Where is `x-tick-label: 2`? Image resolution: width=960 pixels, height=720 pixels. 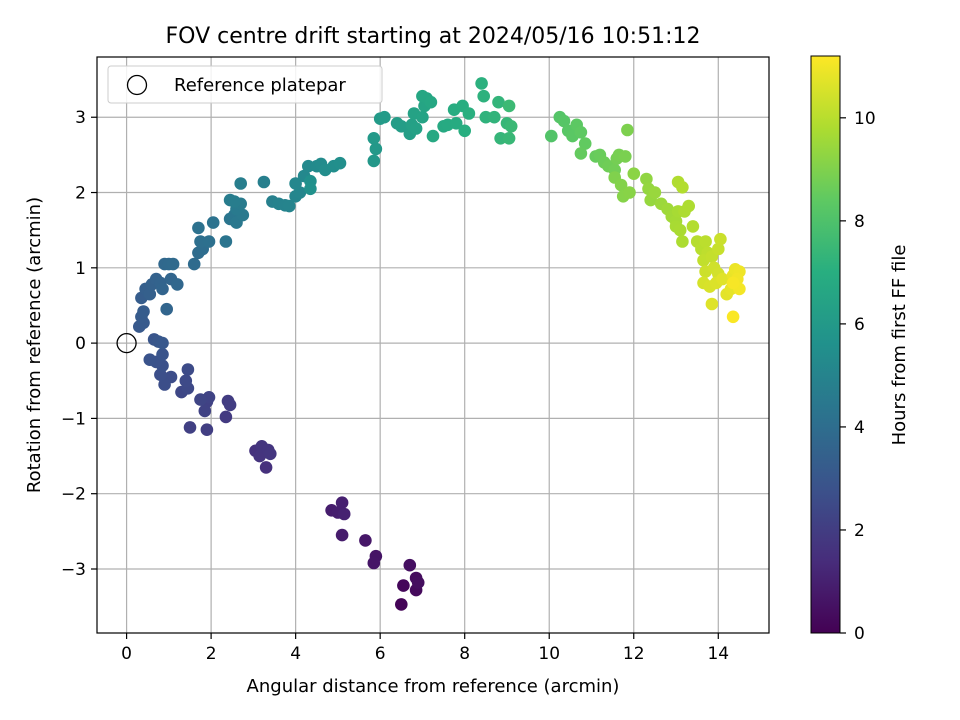 x-tick-label: 2 is located at coordinates (211, 654).